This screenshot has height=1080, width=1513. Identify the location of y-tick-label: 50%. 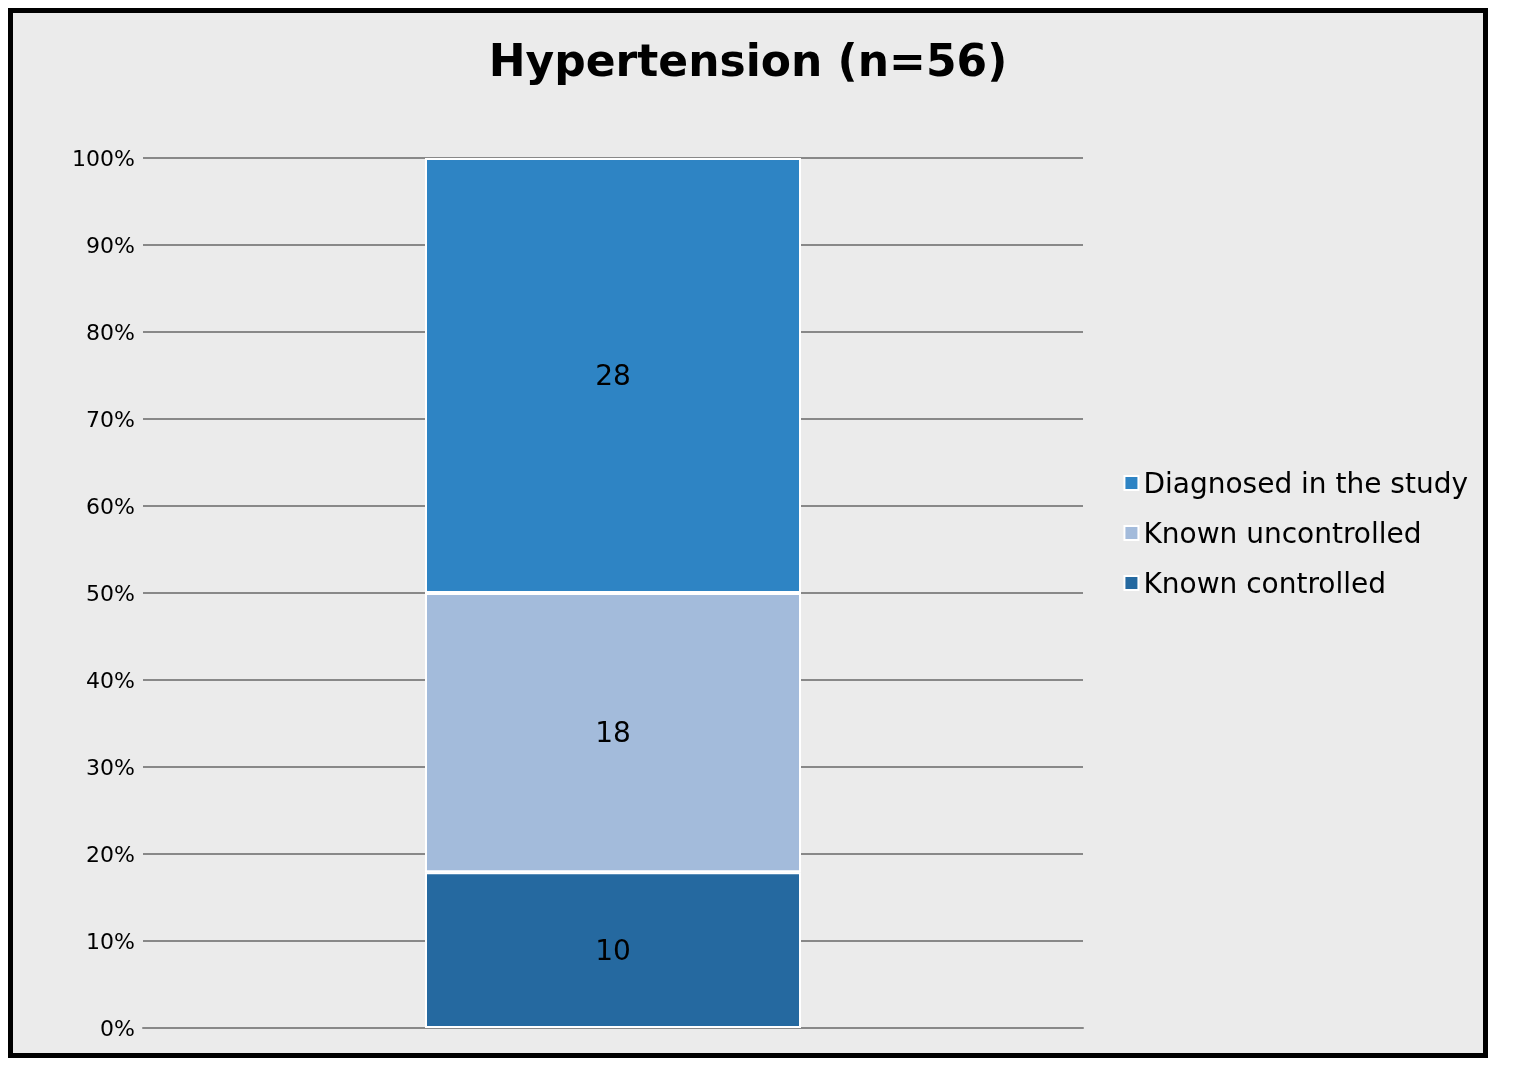
(110, 593).